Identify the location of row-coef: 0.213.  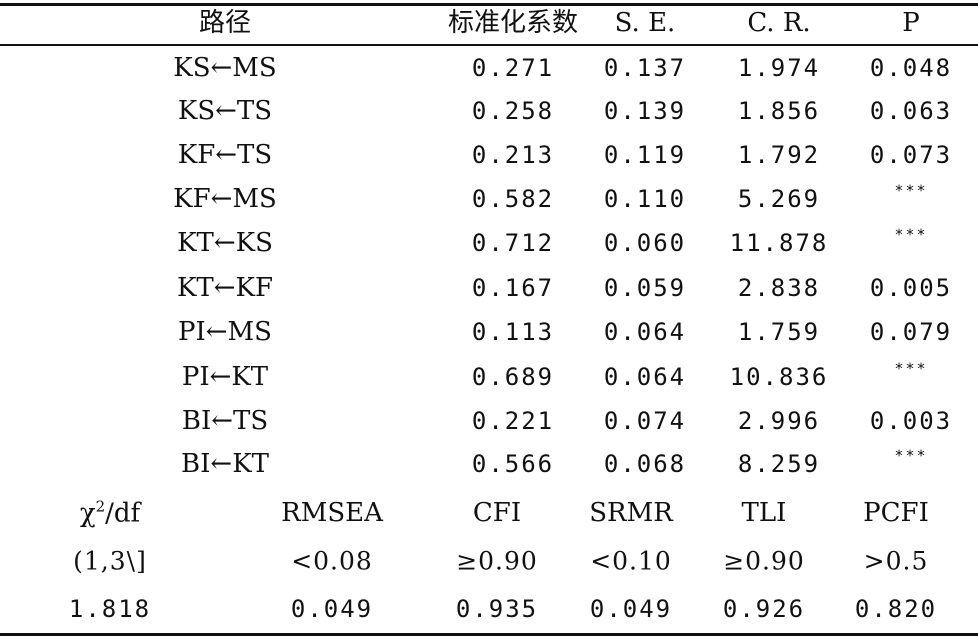
(513, 155).